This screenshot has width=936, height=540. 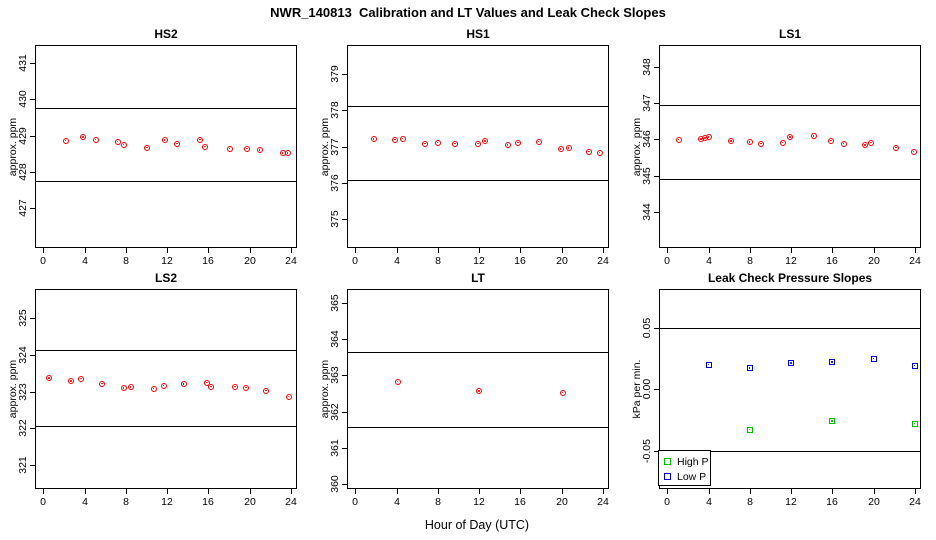 What do you see at coordinates (637, 389) in the screenshot?
I see `y-axis-label: kPa per min.` at bounding box center [637, 389].